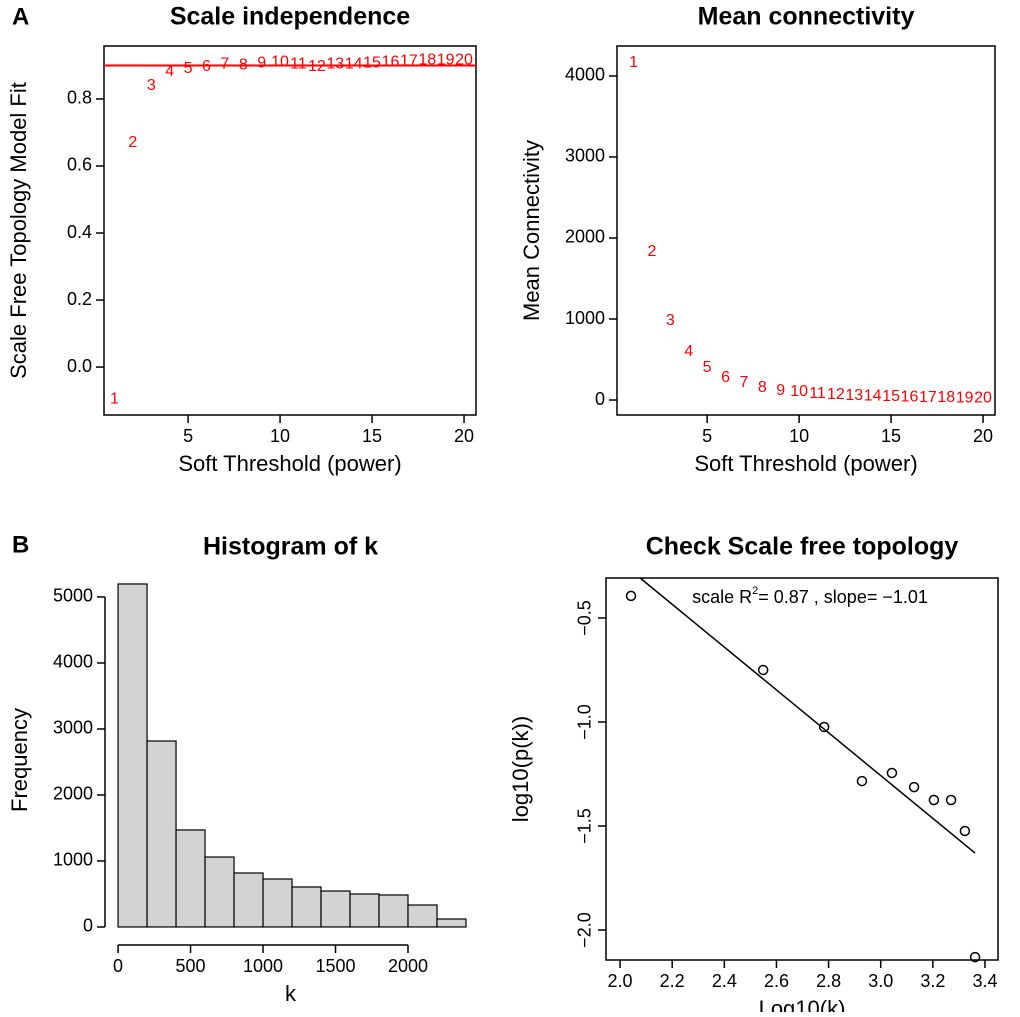  What do you see at coordinates (932, 981) in the screenshot?
I see `x-tick-label: 3.2` at bounding box center [932, 981].